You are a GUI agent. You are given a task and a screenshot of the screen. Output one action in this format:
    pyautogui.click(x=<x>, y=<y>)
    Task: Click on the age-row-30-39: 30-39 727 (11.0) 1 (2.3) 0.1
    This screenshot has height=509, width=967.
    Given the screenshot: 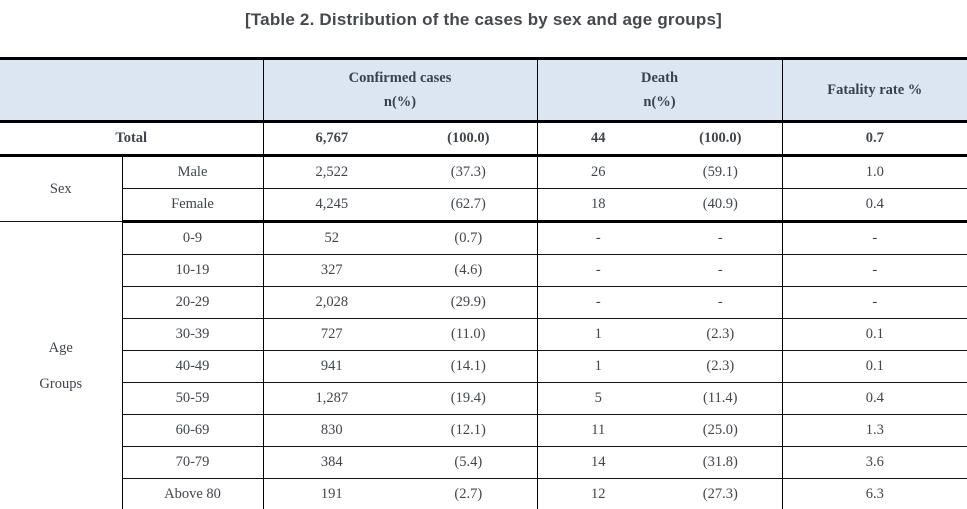 What is the action you would take?
    pyautogui.click(x=483, y=334)
    